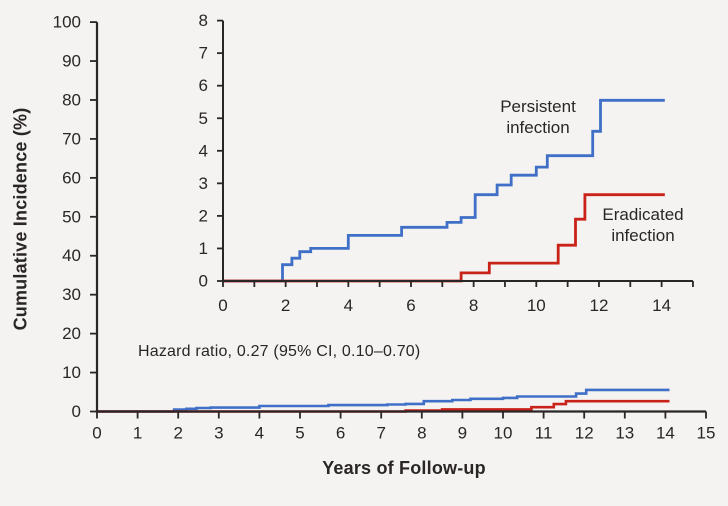 The height and width of the screenshot is (506, 728). What do you see at coordinates (71, 294) in the screenshot?
I see `y-tick-label: 30` at bounding box center [71, 294].